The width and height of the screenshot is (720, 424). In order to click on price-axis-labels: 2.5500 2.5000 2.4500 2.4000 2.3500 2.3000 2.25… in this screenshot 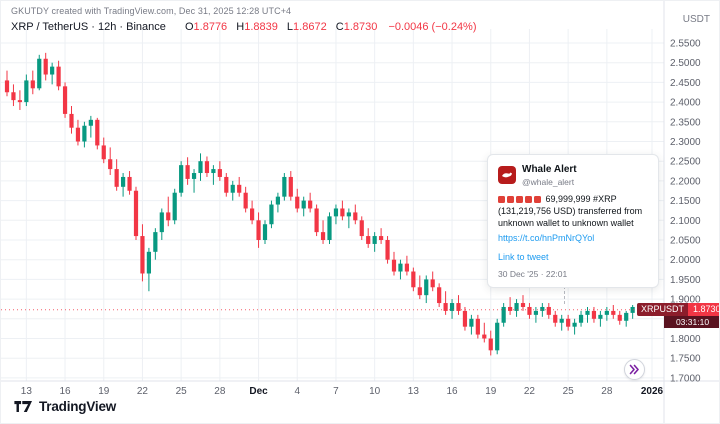, I will do `click(685, 212)`.